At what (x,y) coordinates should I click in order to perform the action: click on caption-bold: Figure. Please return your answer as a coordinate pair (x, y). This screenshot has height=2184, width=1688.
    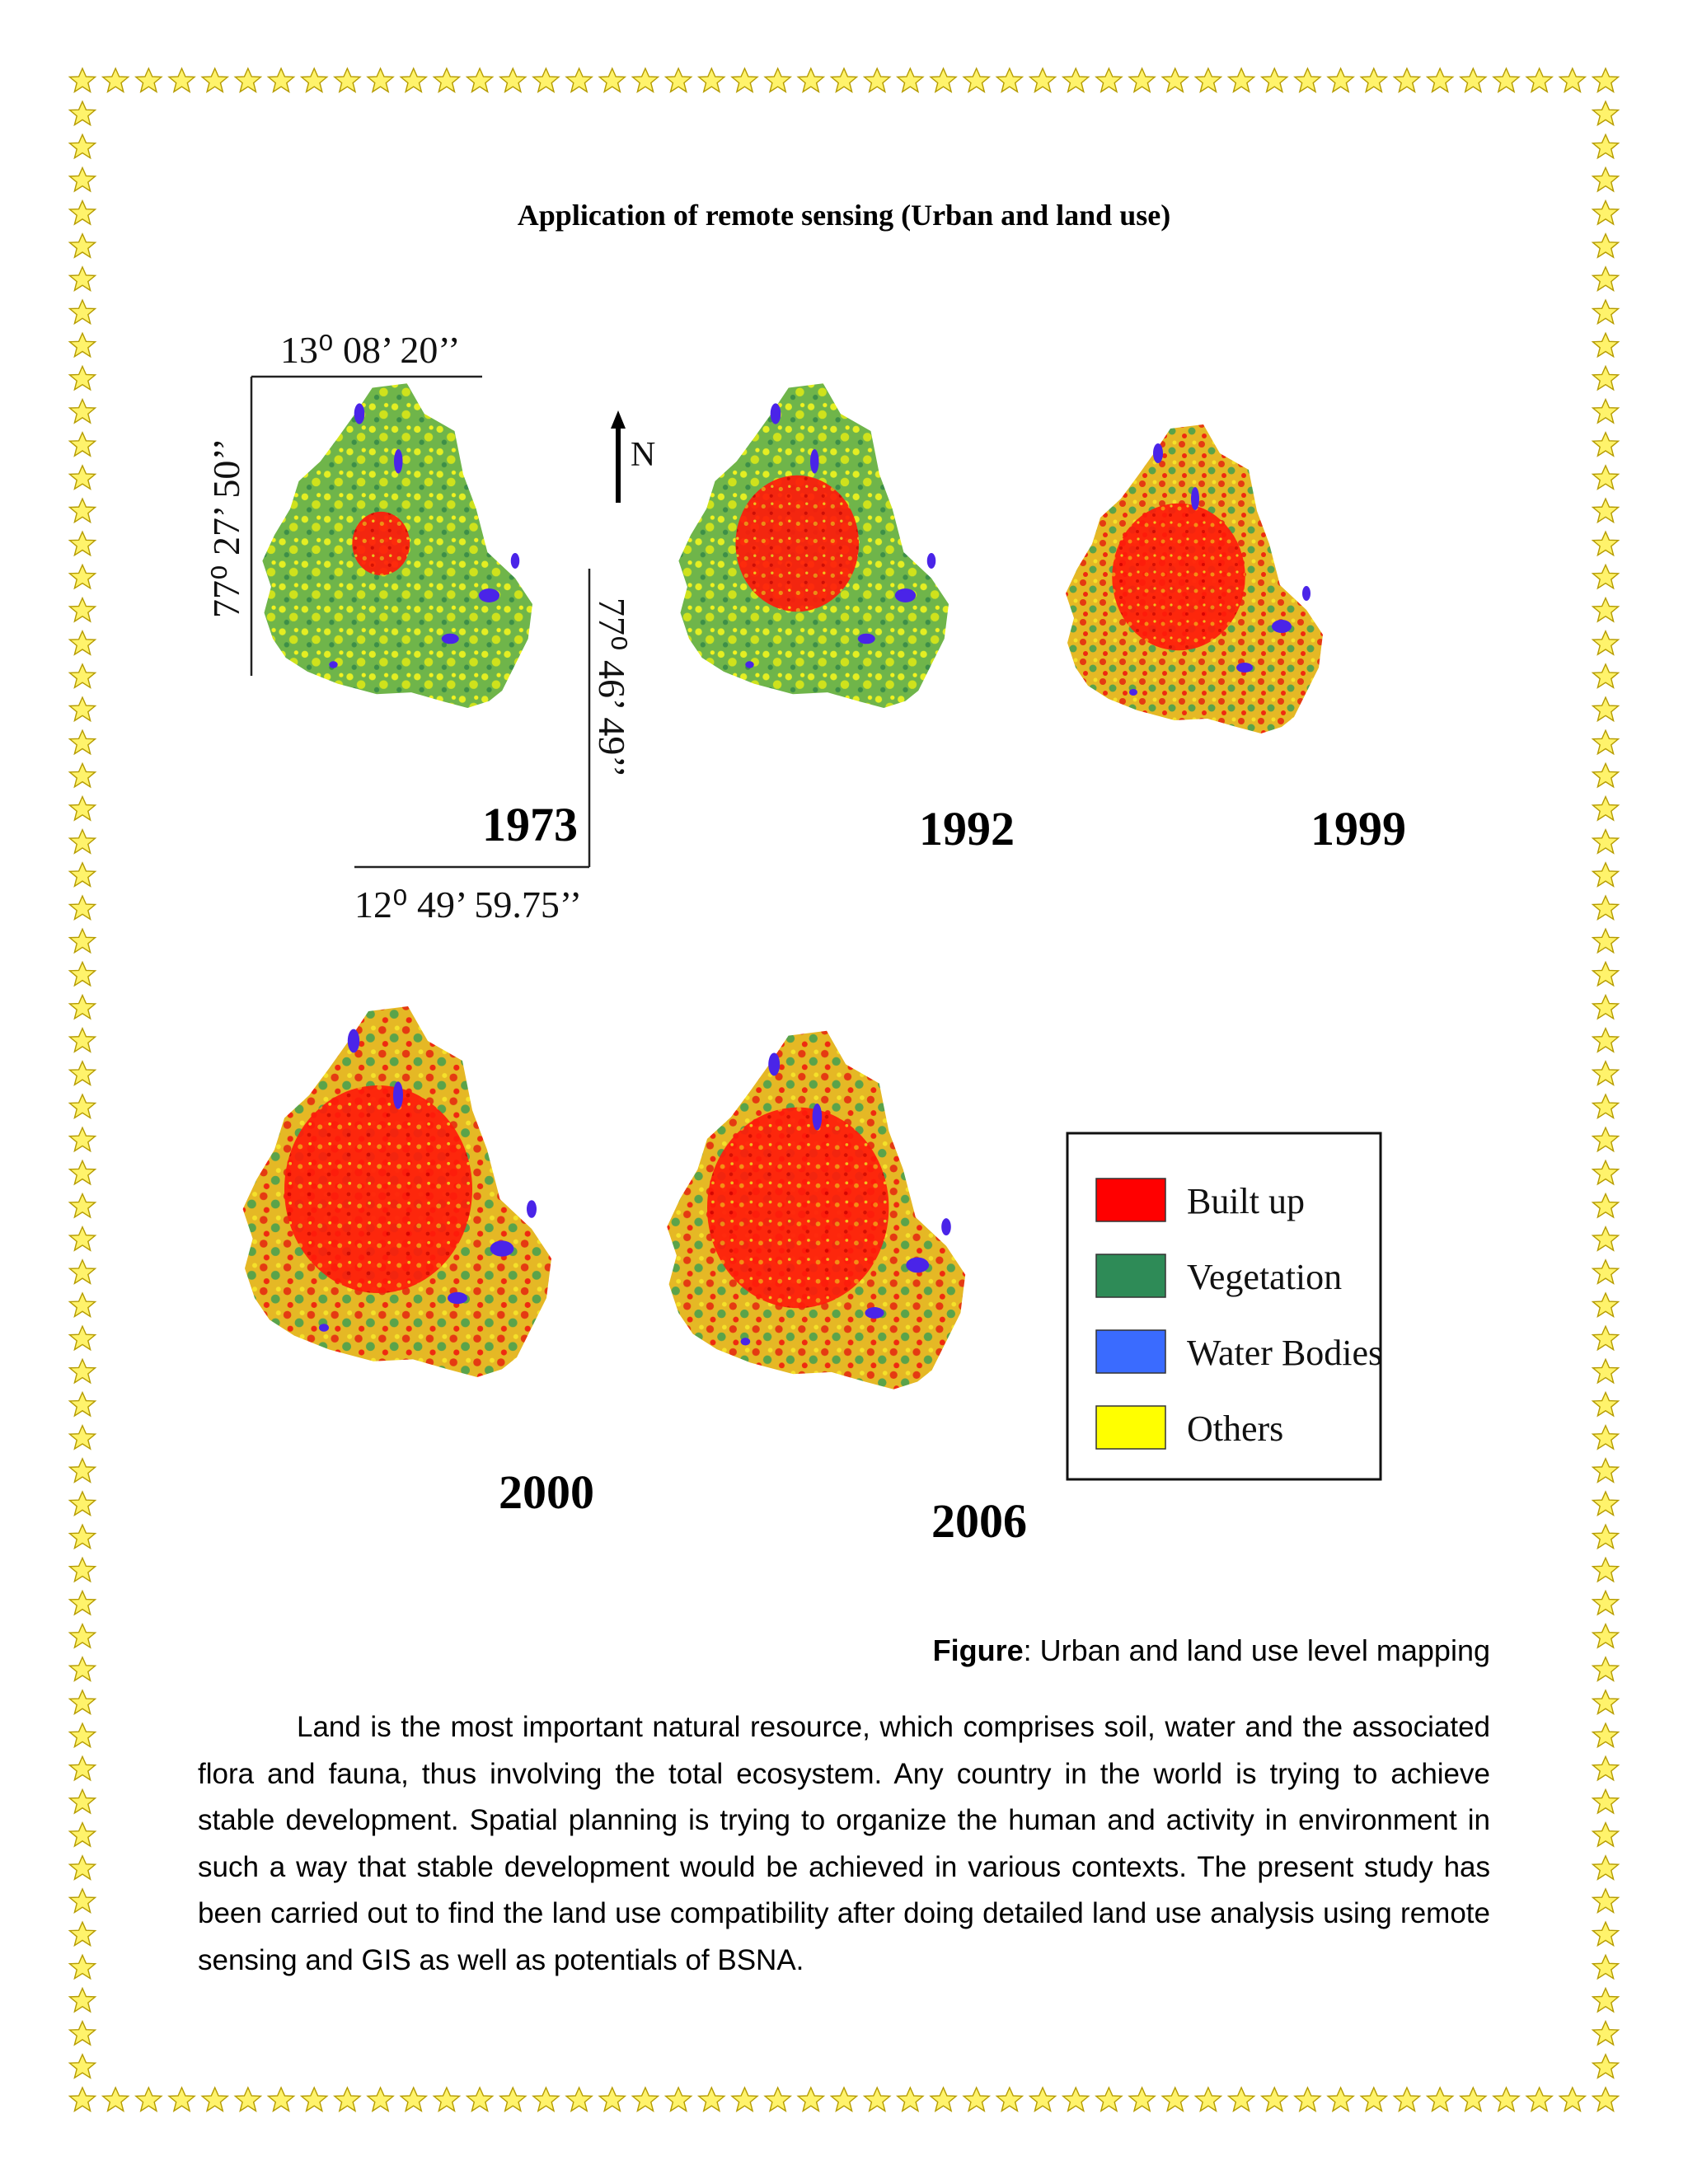
    Looking at the image, I should click on (978, 1650).